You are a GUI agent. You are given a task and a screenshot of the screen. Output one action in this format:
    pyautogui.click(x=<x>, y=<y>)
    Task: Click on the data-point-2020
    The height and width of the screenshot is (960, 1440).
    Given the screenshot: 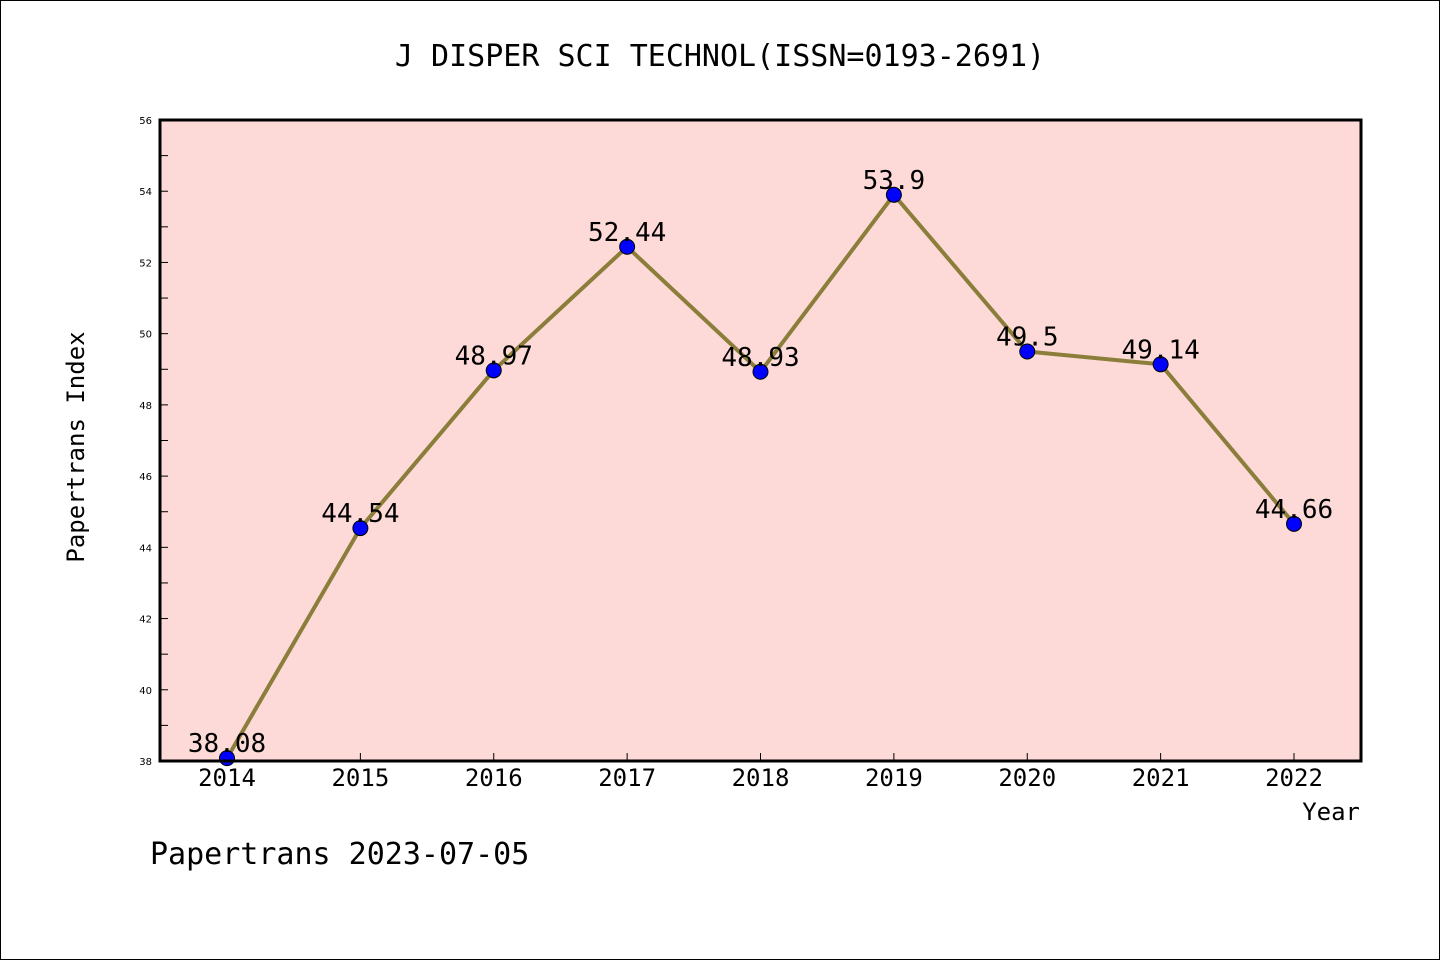 What is the action you would take?
    pyautogui.click(x=1027, y=351)
    